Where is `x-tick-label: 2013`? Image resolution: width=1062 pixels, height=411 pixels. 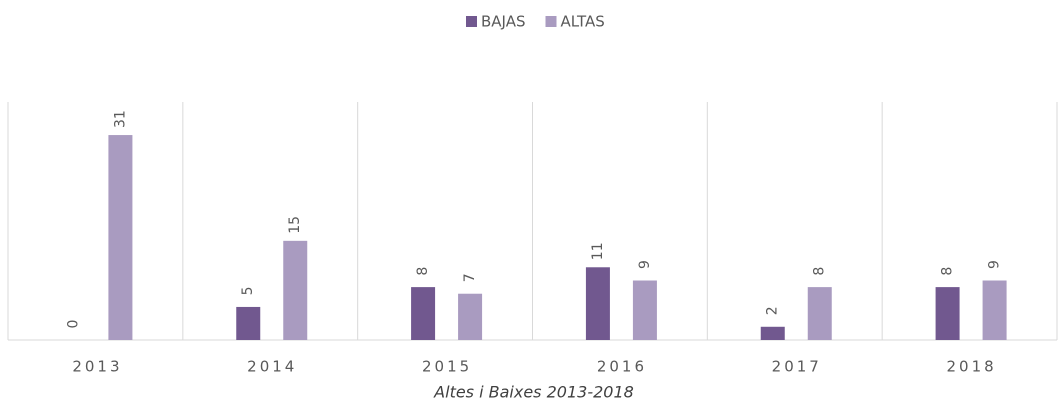 x-tick-label: 2013 is located at coordinates (97, 367).